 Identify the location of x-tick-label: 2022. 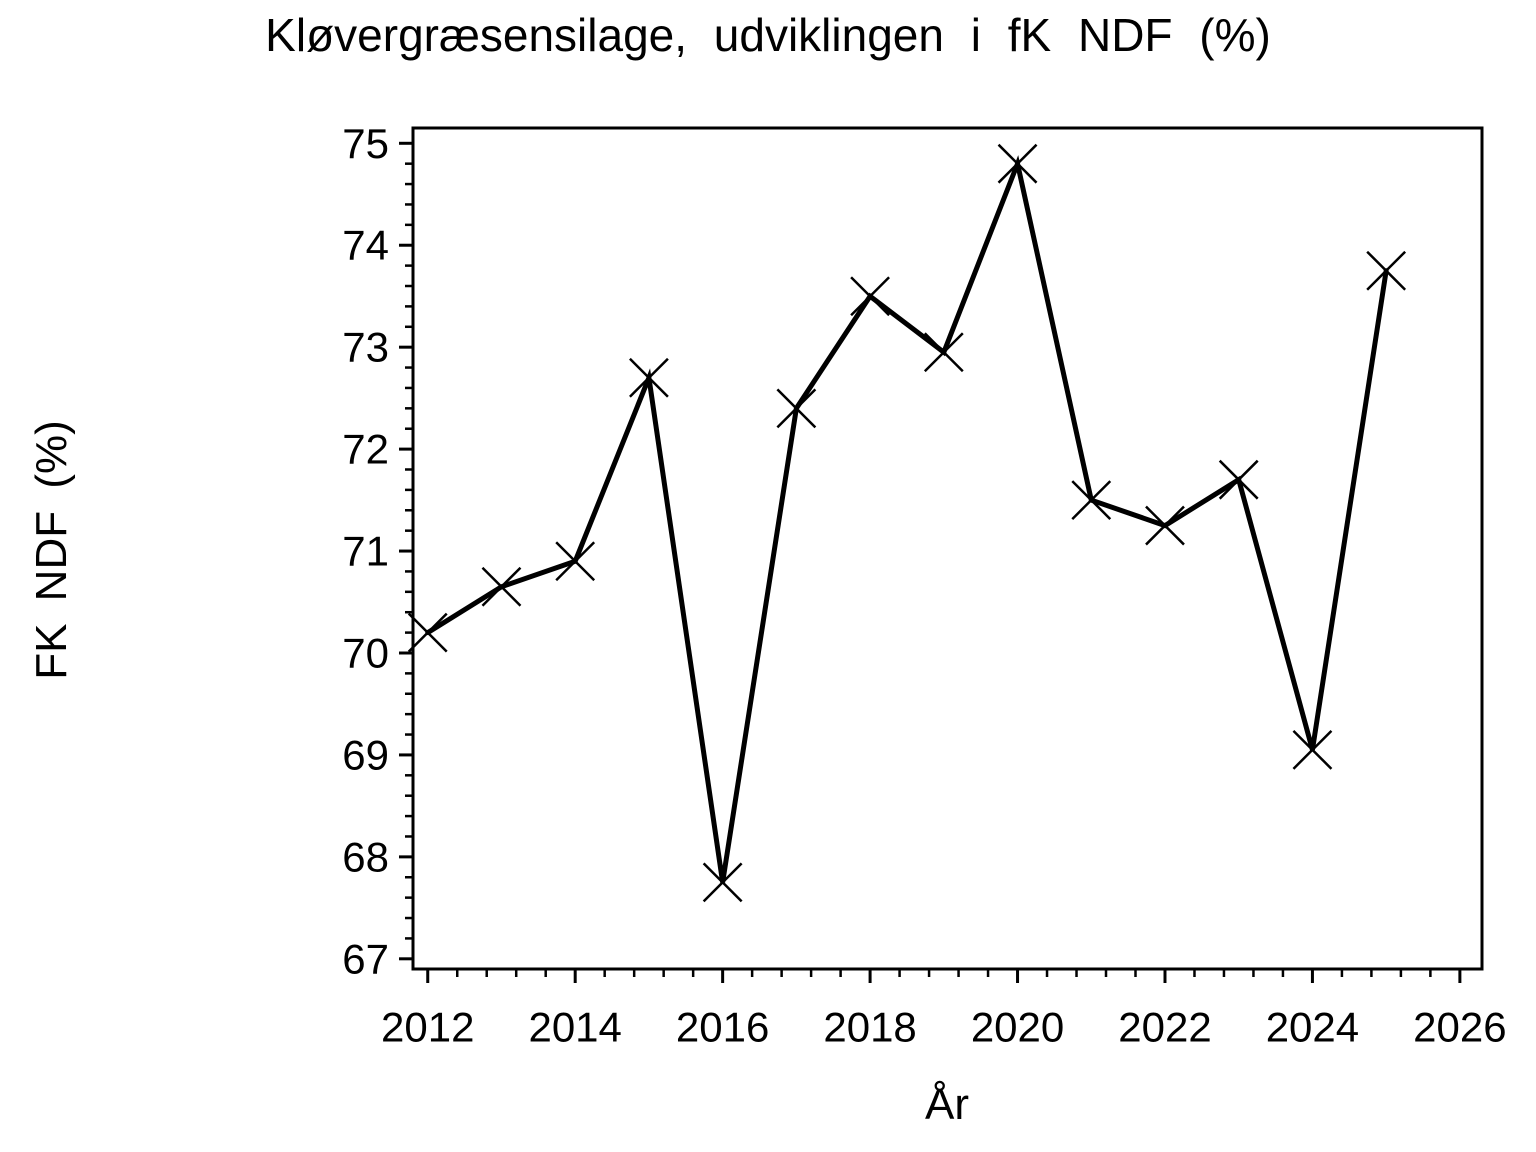
(1164, 1027).